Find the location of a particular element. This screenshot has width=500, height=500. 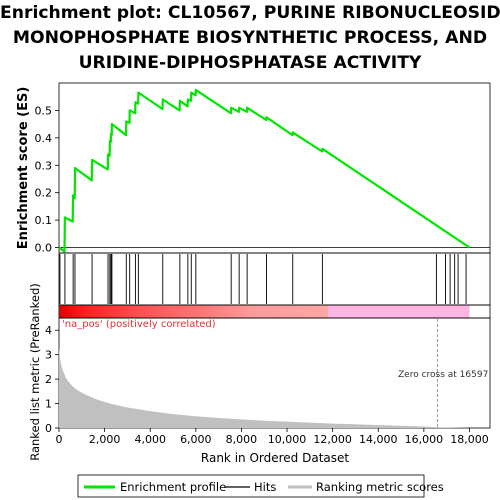

x-tick-label: 4,000 is located at coordinates (150, 439).